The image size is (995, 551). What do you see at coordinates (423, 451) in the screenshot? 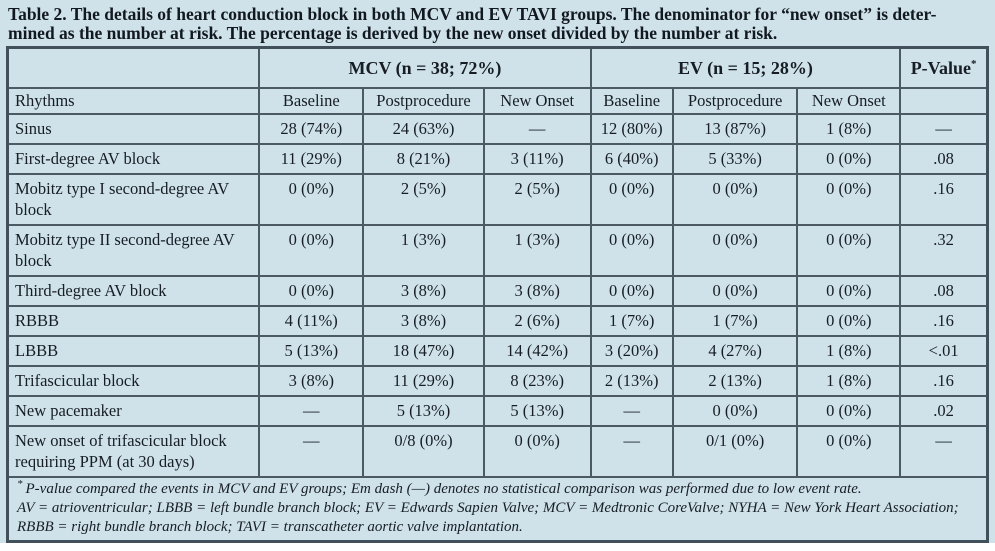
I see `value-cell: 0/8 (0%)` at bounding box center [423, 451].